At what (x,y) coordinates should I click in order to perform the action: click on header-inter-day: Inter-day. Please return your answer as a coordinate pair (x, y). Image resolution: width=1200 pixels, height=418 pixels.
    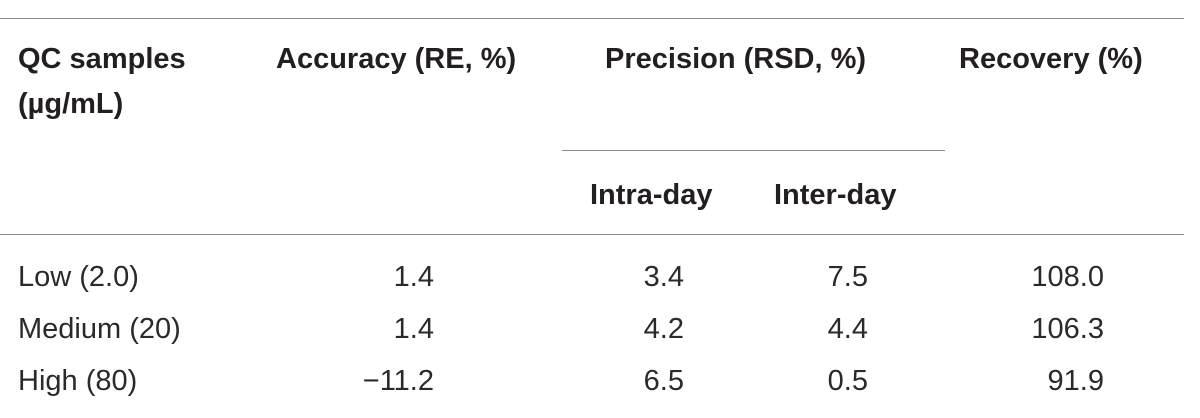
    Looking at the image, I should click on (835, 195).